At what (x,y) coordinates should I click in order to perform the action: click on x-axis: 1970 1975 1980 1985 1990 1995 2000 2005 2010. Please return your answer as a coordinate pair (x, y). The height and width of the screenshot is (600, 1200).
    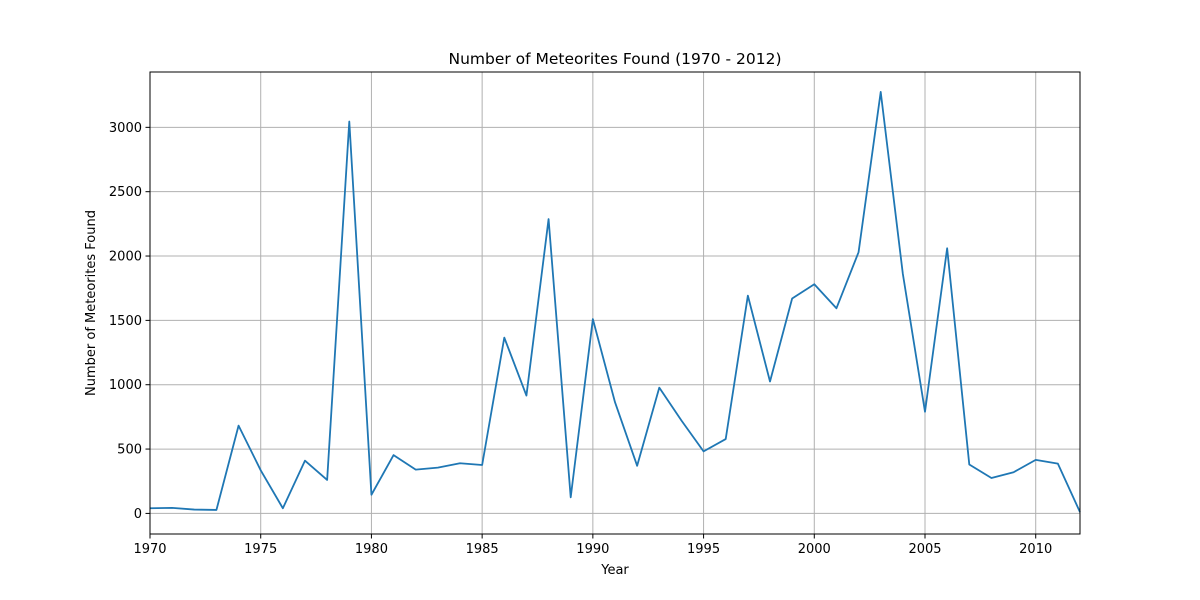
    Looking at the image, I should click on (592, 545).